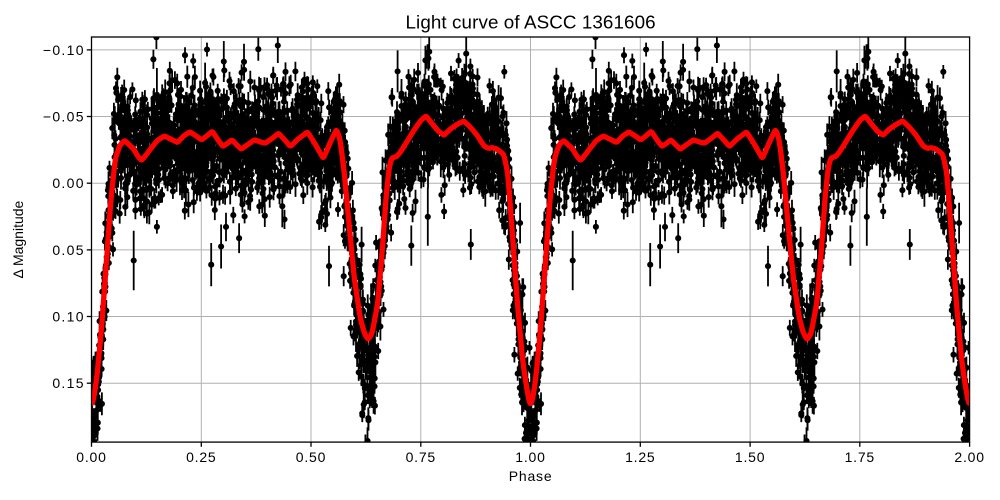 The height and width of the screenshot is (500, 1000). Describe the element at coordinates (531, 21) in the screenshot. I see `svg-text: Light curve of ASCC 1361606` at that location.